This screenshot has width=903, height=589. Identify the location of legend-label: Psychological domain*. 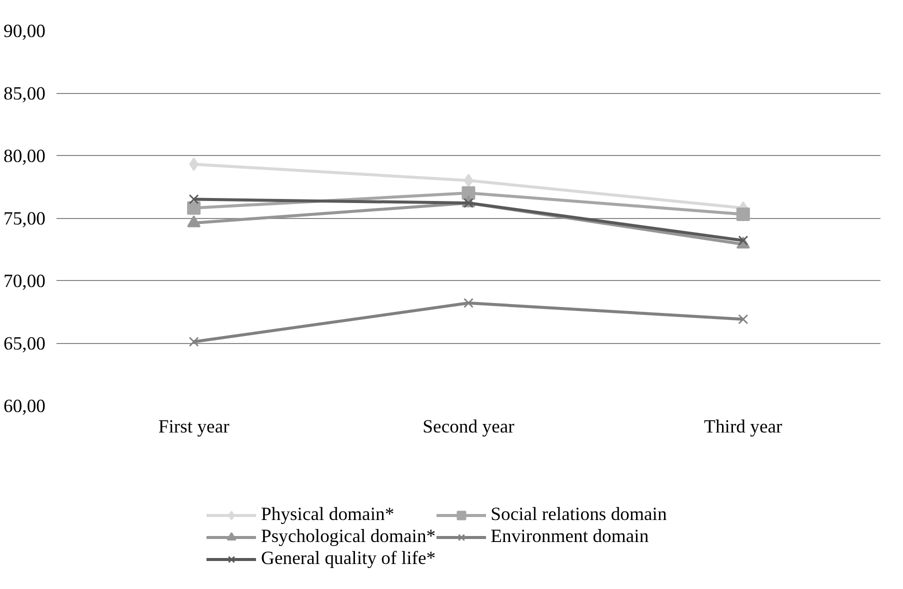
(348, 537).